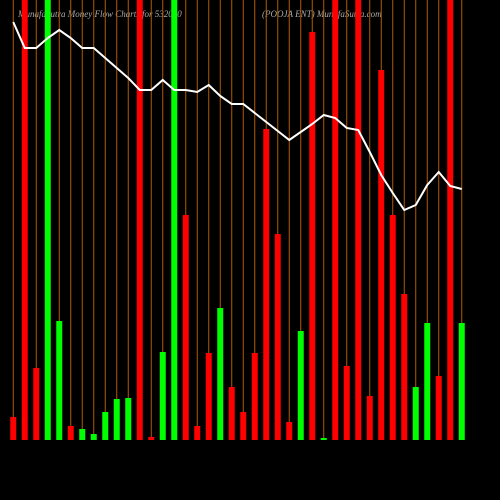 This screenshot has width=500, height=500. I want to click on chart-title: MunafaSutra Money Flow Charts for 532050, so click(99, 14).